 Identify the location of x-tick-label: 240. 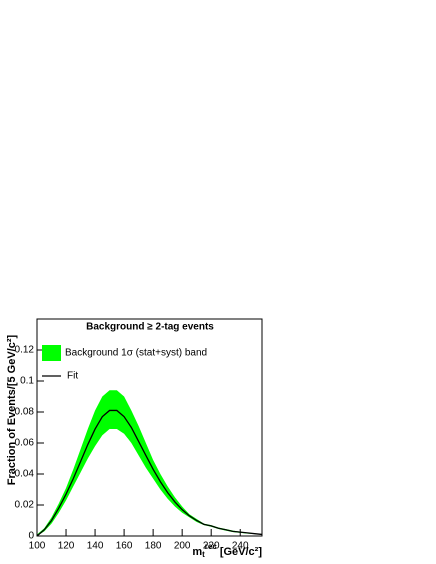
(240, 546).